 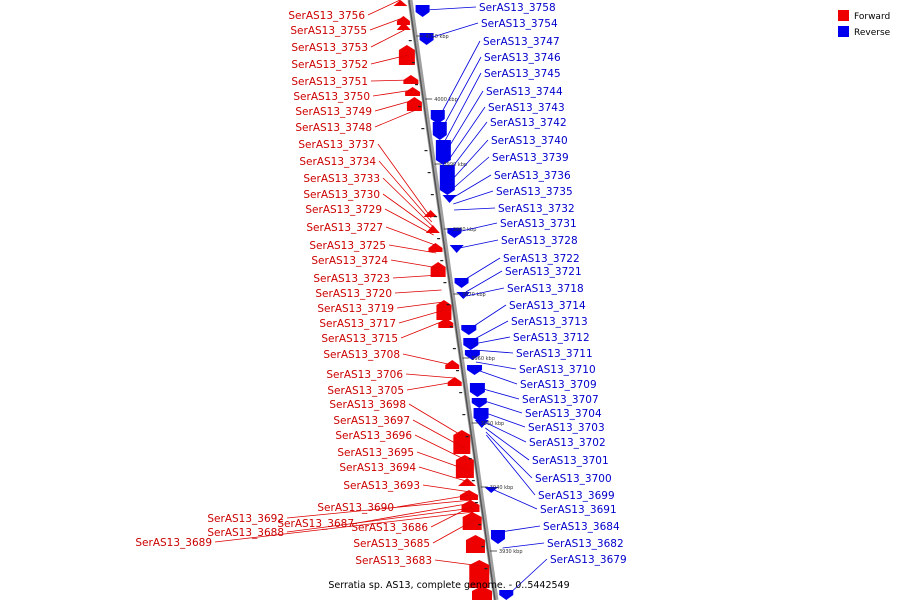 I want to click on forward-gene-label: SerAS13_3705, so click(x=365, y=391).